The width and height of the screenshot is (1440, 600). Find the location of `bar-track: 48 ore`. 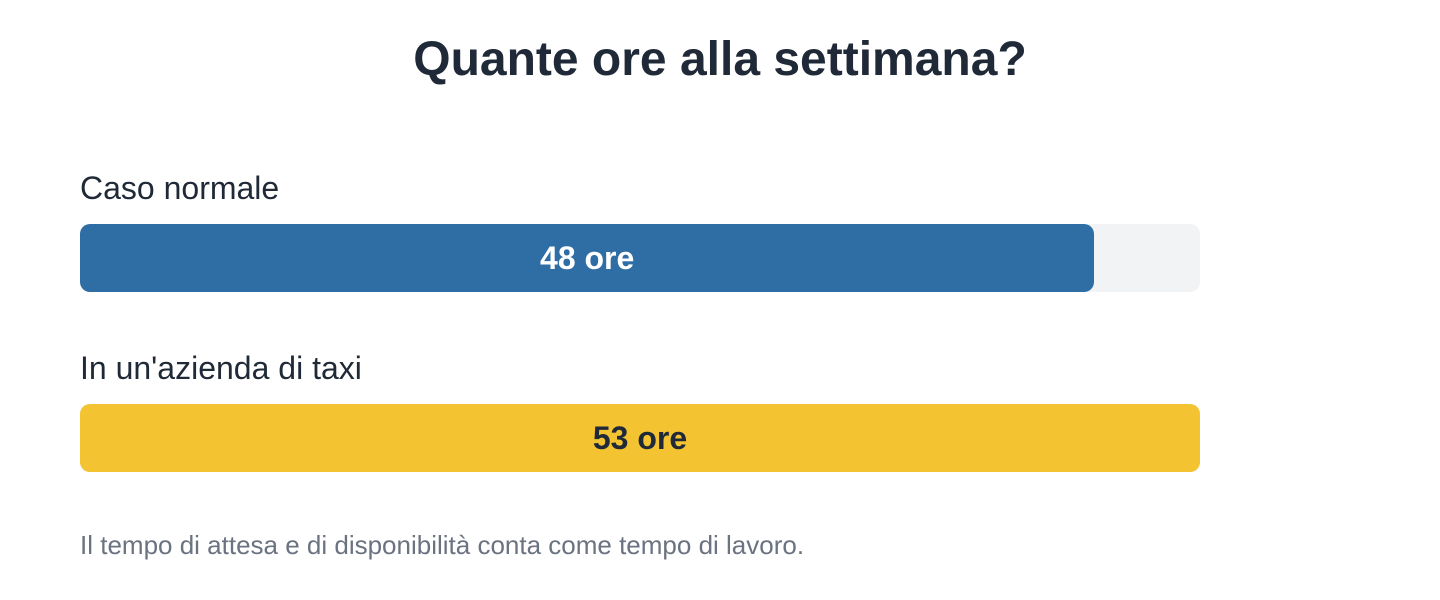

bar-track: 48 ore is located at coordinates (640, 258).